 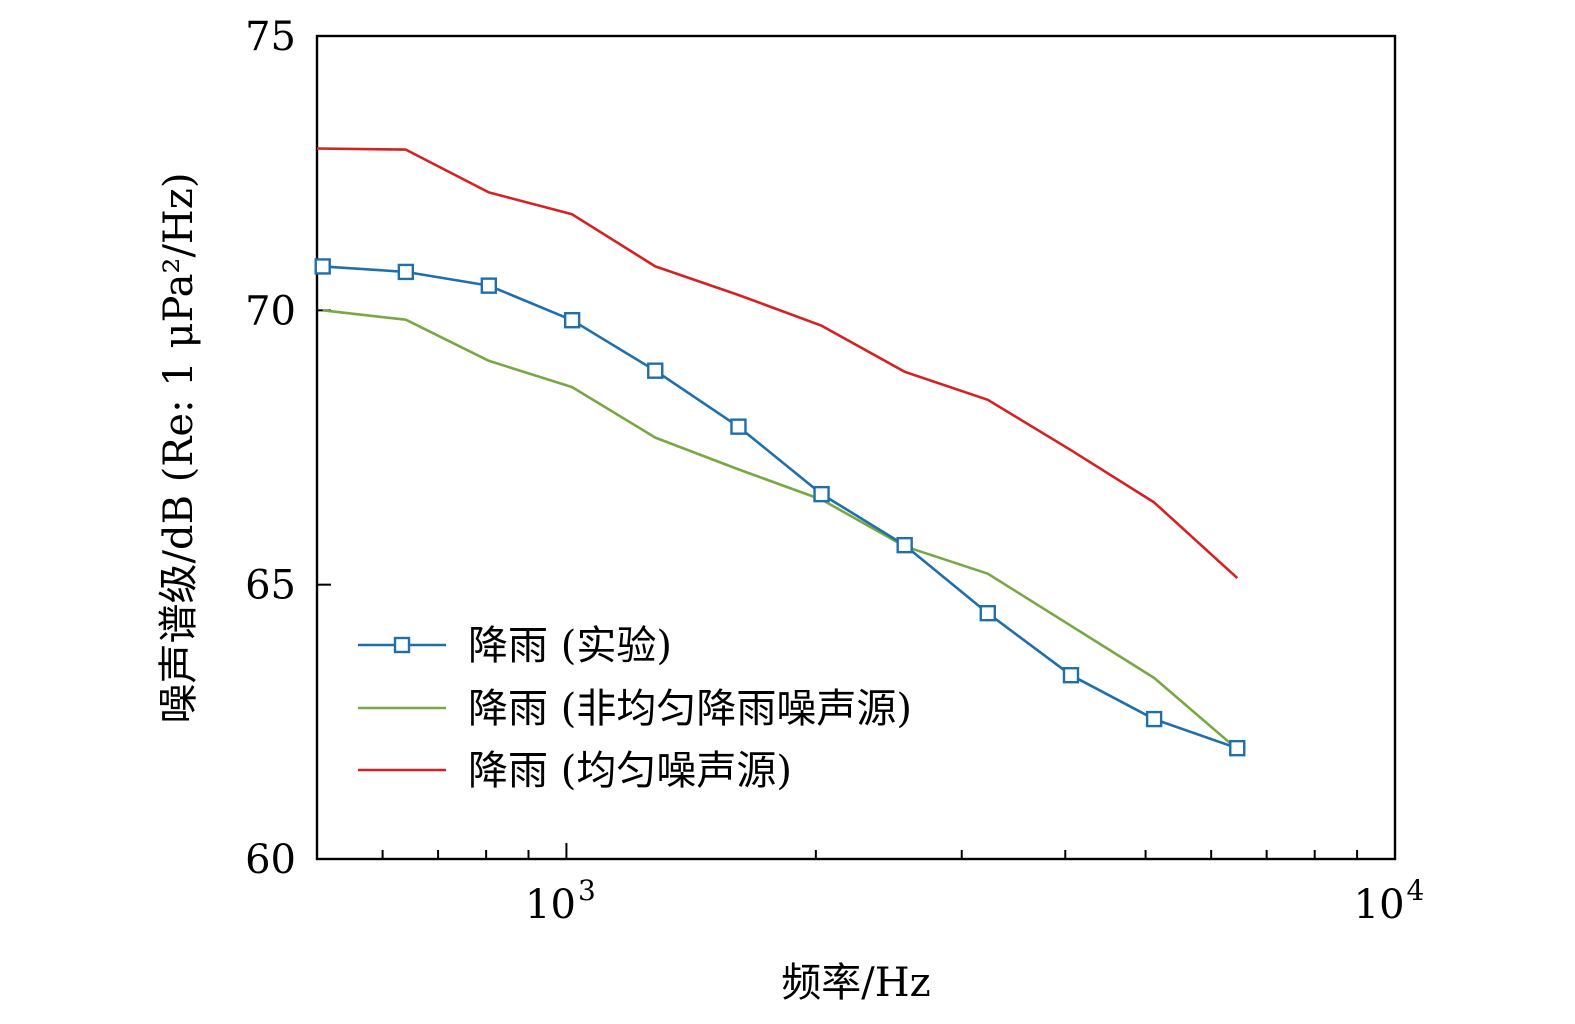 What do you see at coordinates (179, 448) in the screenshot?
I see `y-axis-title: 噪声谱级/dB (Re: 1 μPa²/Hz)` at bounding box center [179, 448].